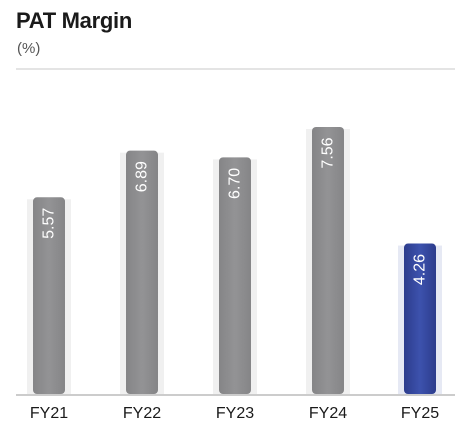 The height and width of the screenshot is (440, 470). Describe the element at coordinates (49, 223) in the screenshot. I see `value-label-fy21: 5.57` at that location.